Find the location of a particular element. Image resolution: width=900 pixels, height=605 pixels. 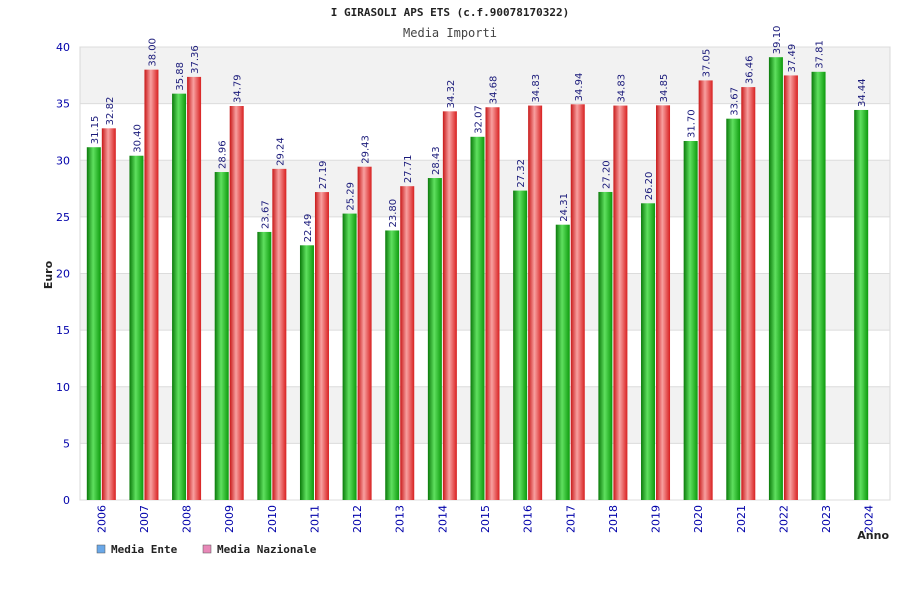

x-tick-label: 2023 is located at coordinates (826, 519).